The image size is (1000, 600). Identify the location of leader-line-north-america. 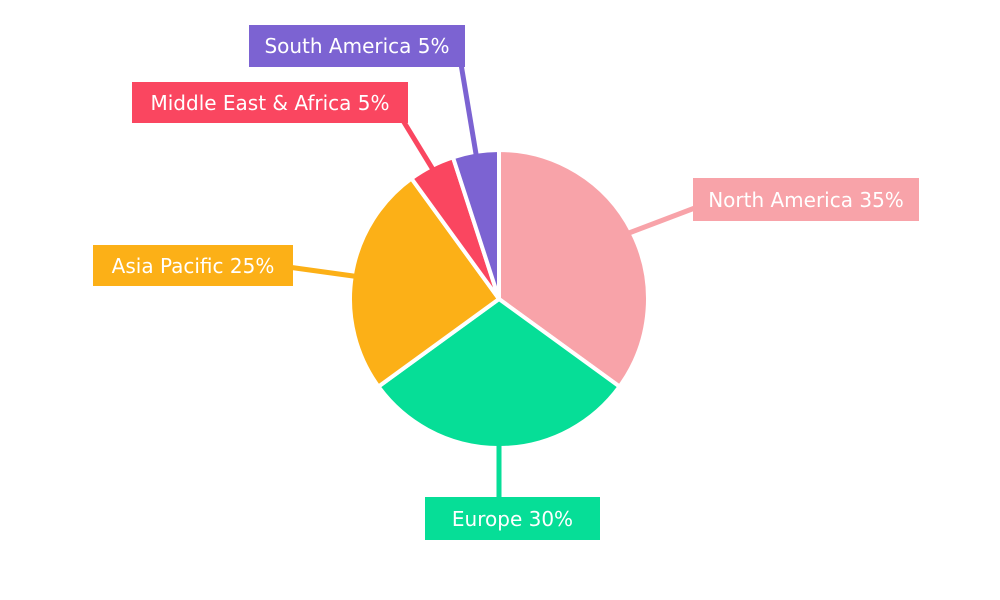
(663, 219).